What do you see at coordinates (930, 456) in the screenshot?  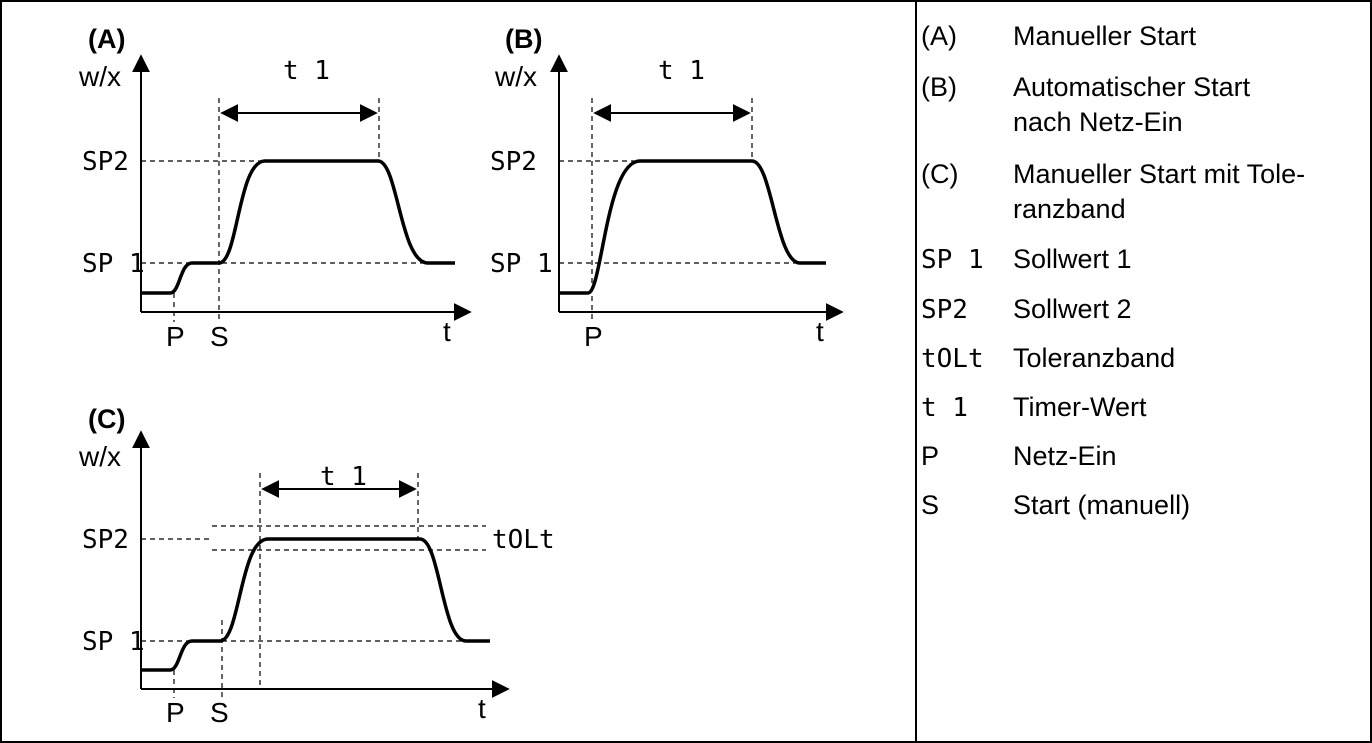 I see `legend-key-p: P` at bounding box center [930, 456].